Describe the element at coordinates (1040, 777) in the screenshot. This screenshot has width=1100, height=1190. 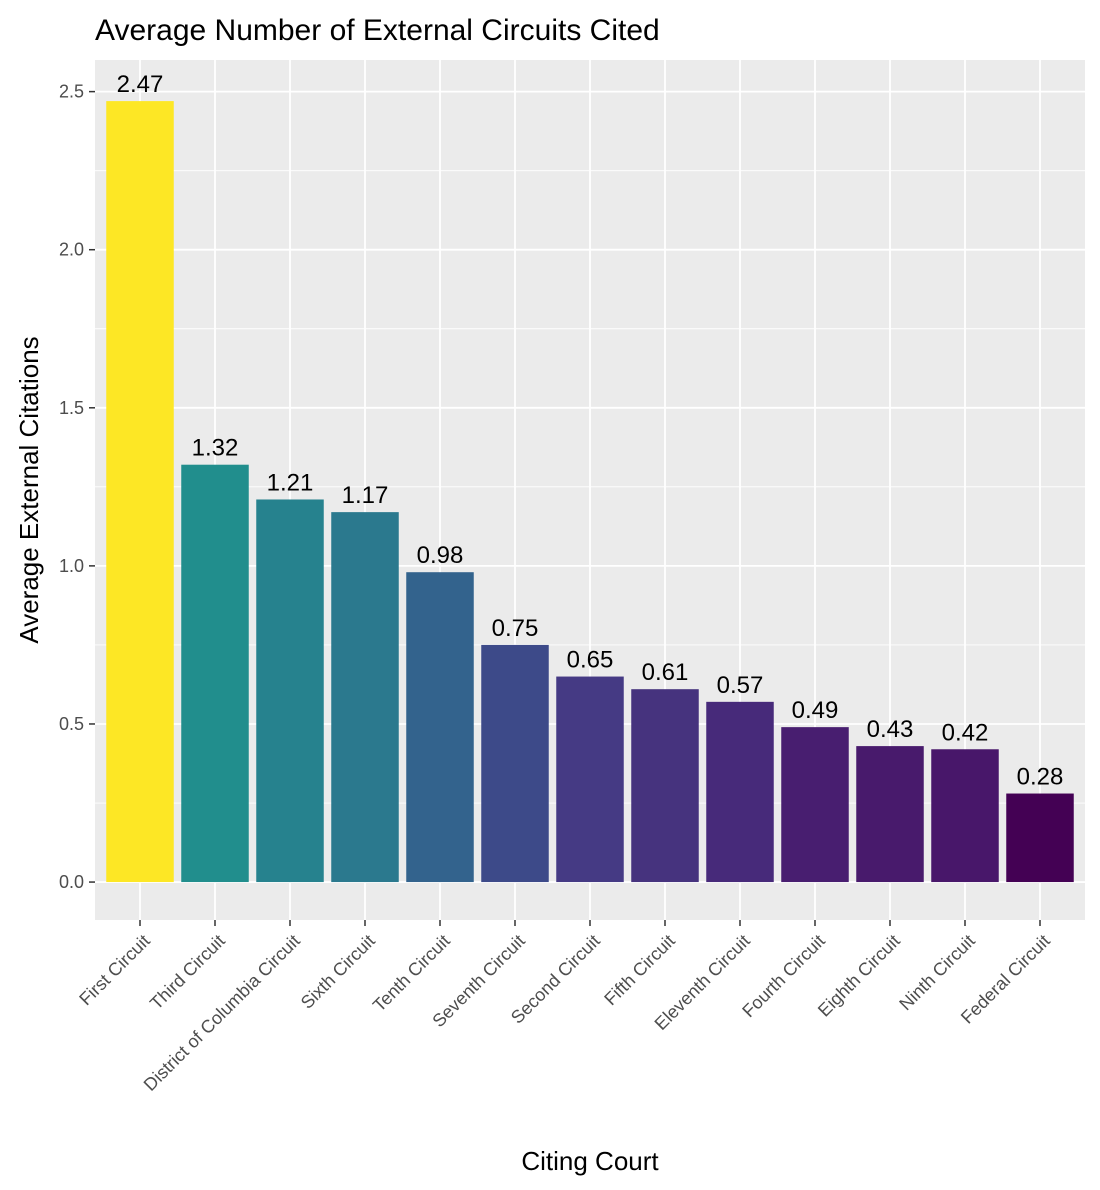
I see `data-label: 0.28` at that location.